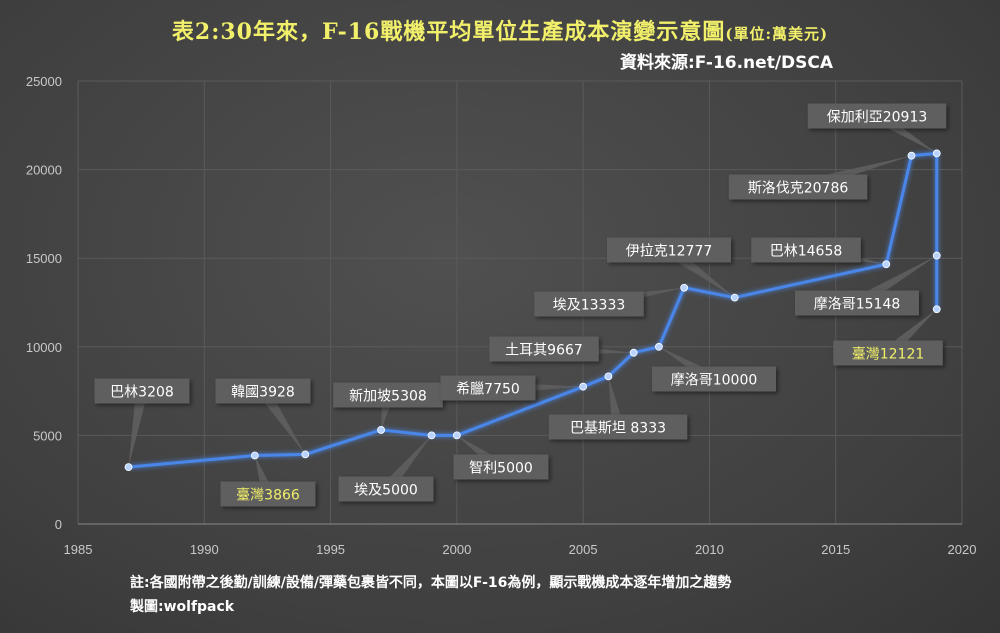  I want to click on x-tick-label: 2015, so click(835, 549).